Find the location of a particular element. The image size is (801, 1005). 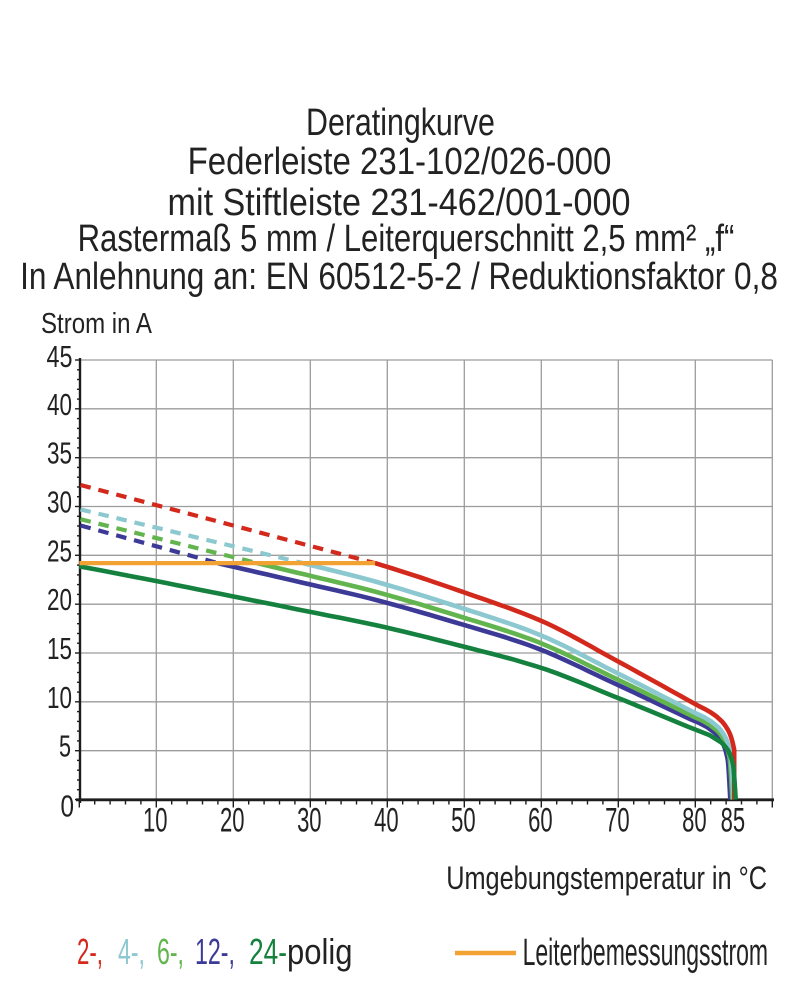

svg-text: Federleiste 231-102/026-000 is located at coordinates (400, 161).